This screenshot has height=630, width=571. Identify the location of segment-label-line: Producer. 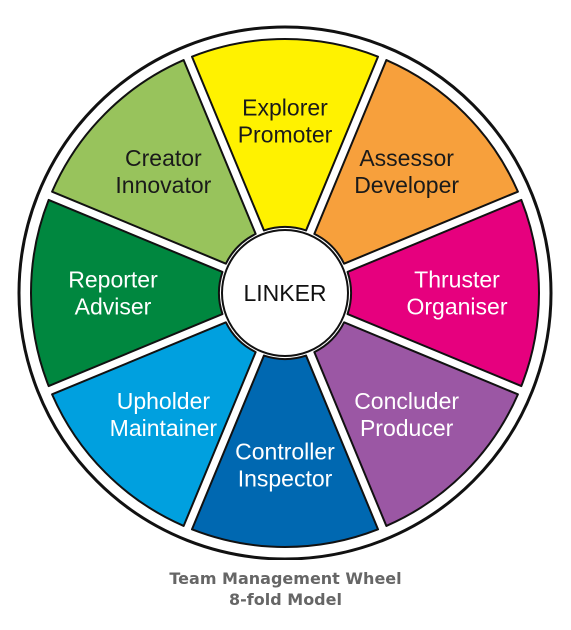
(407, 428).